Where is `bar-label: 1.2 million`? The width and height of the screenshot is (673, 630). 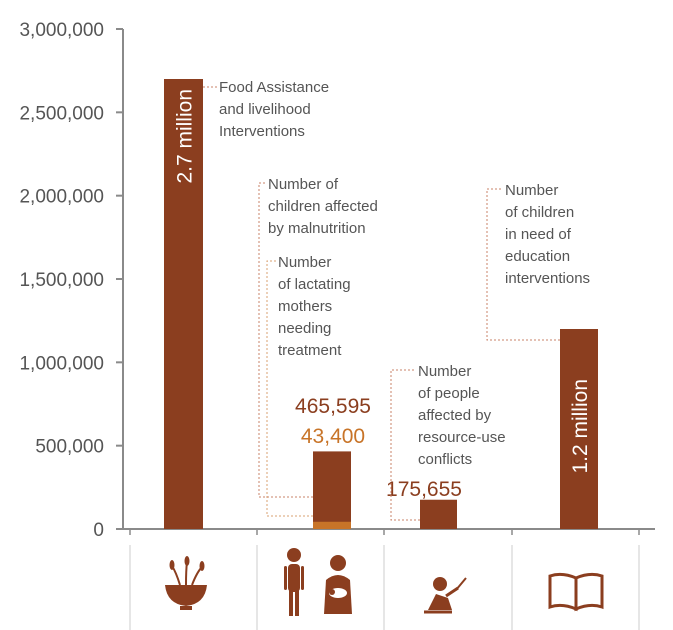 bar-label: 1.2 million is located at coordinates (580, 426).